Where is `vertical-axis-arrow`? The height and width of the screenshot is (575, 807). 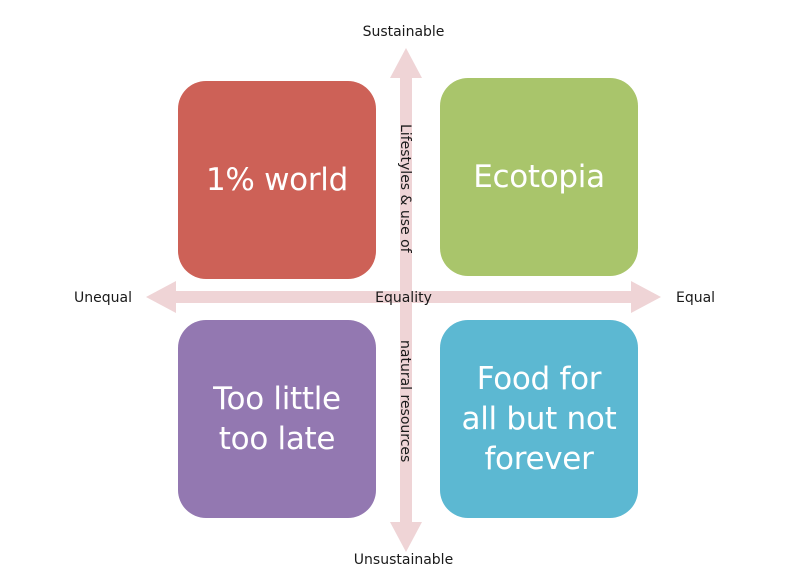 vertical-axis-arrow is located at coordinates (406, 300).